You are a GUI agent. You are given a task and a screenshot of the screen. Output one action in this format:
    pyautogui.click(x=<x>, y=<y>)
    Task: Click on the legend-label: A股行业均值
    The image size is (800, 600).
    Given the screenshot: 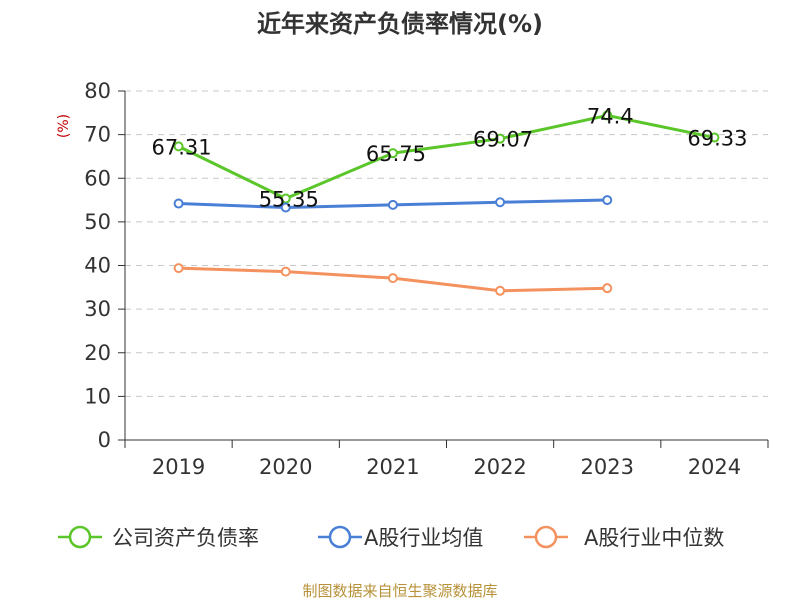 What is the action you would take?
    pyautogui.click(x=423, y=538)
    